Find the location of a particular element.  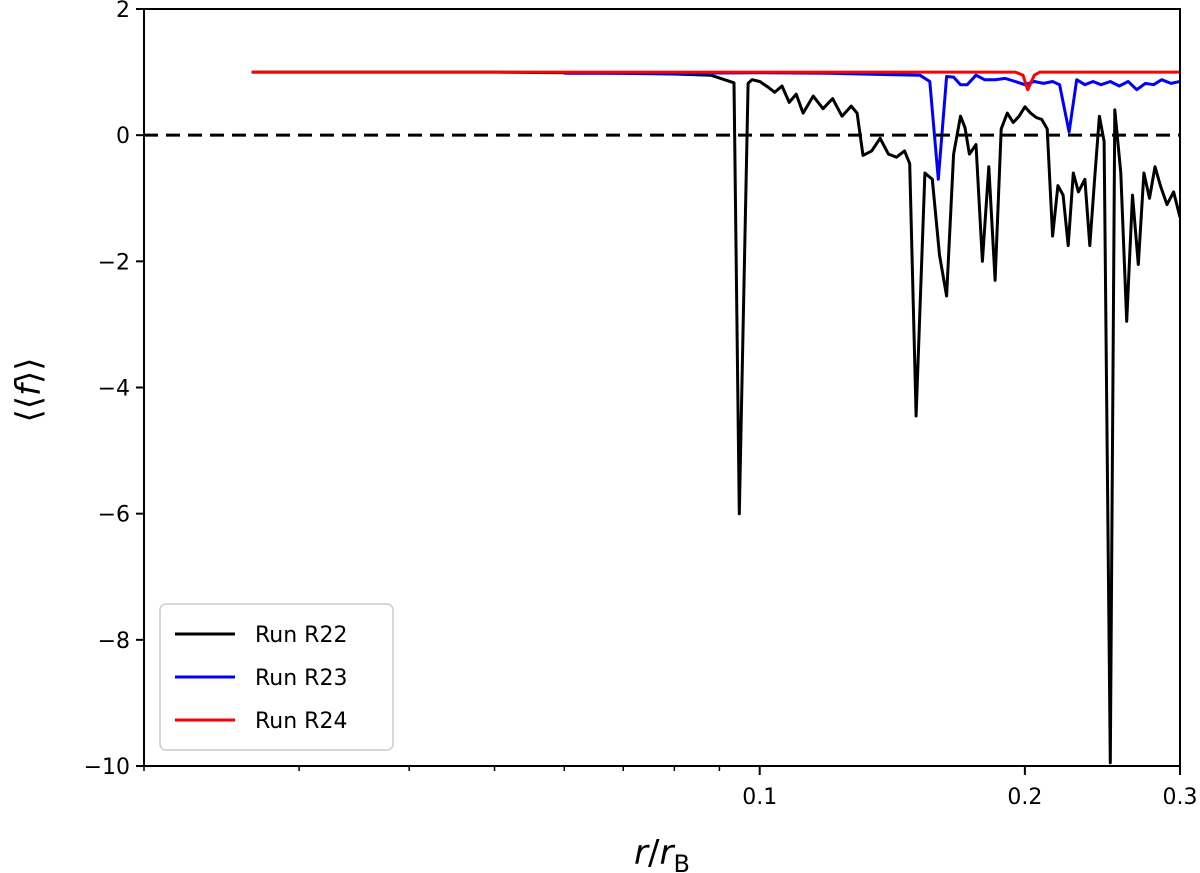

y-tick-label: −8 is located at coordinates (114, 641).